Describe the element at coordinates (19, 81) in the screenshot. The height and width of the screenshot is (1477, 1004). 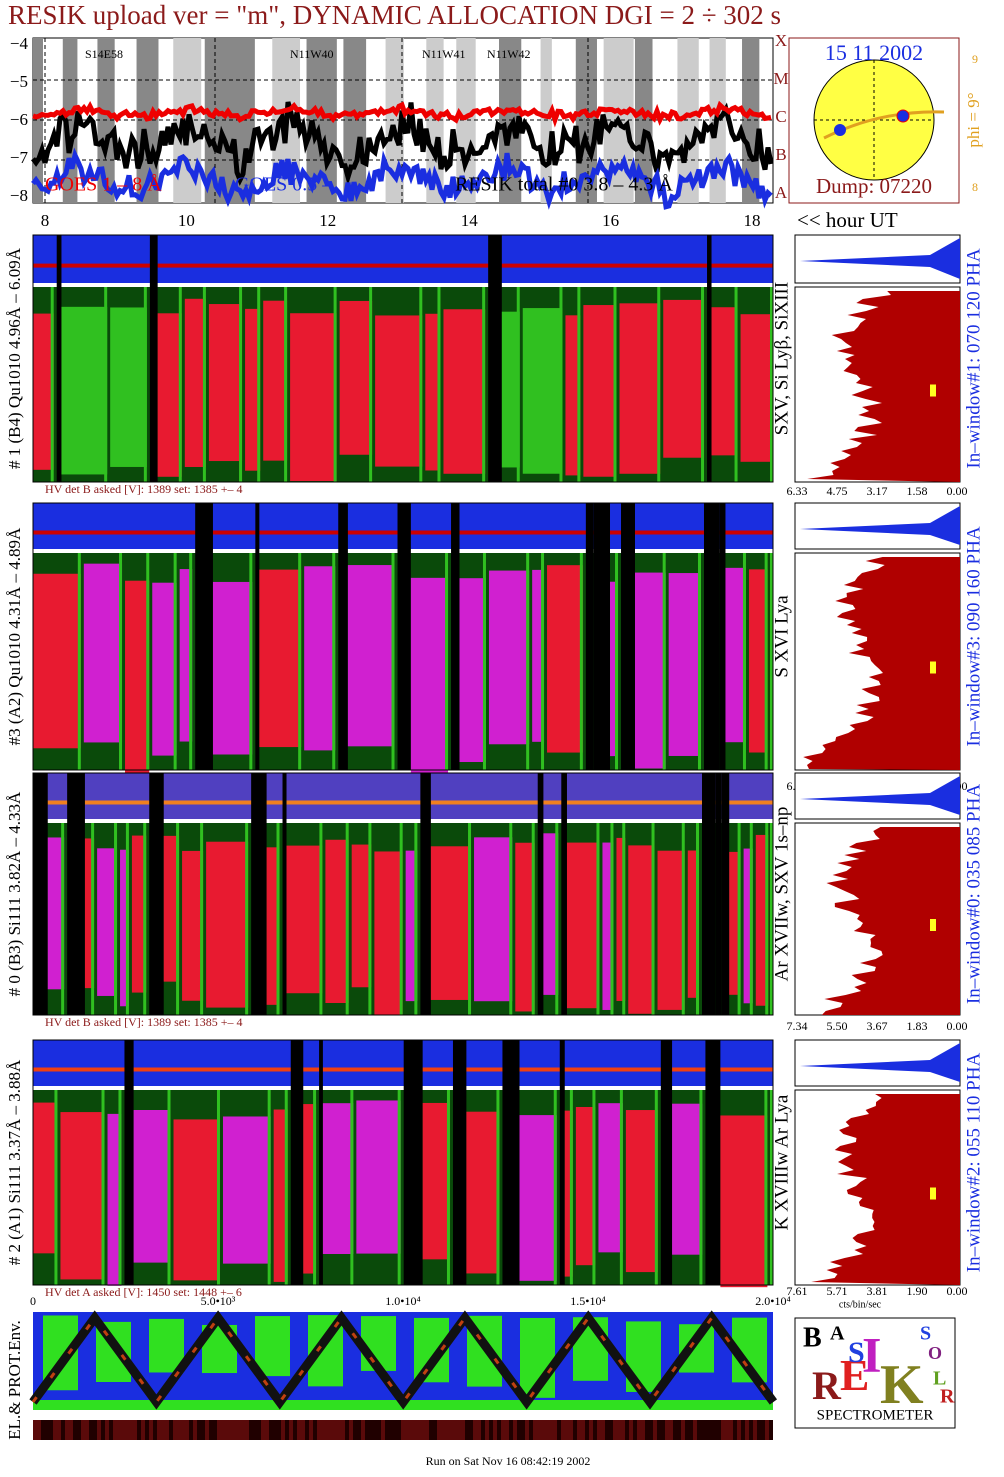
I see `y-tick-label: −5` at that location.